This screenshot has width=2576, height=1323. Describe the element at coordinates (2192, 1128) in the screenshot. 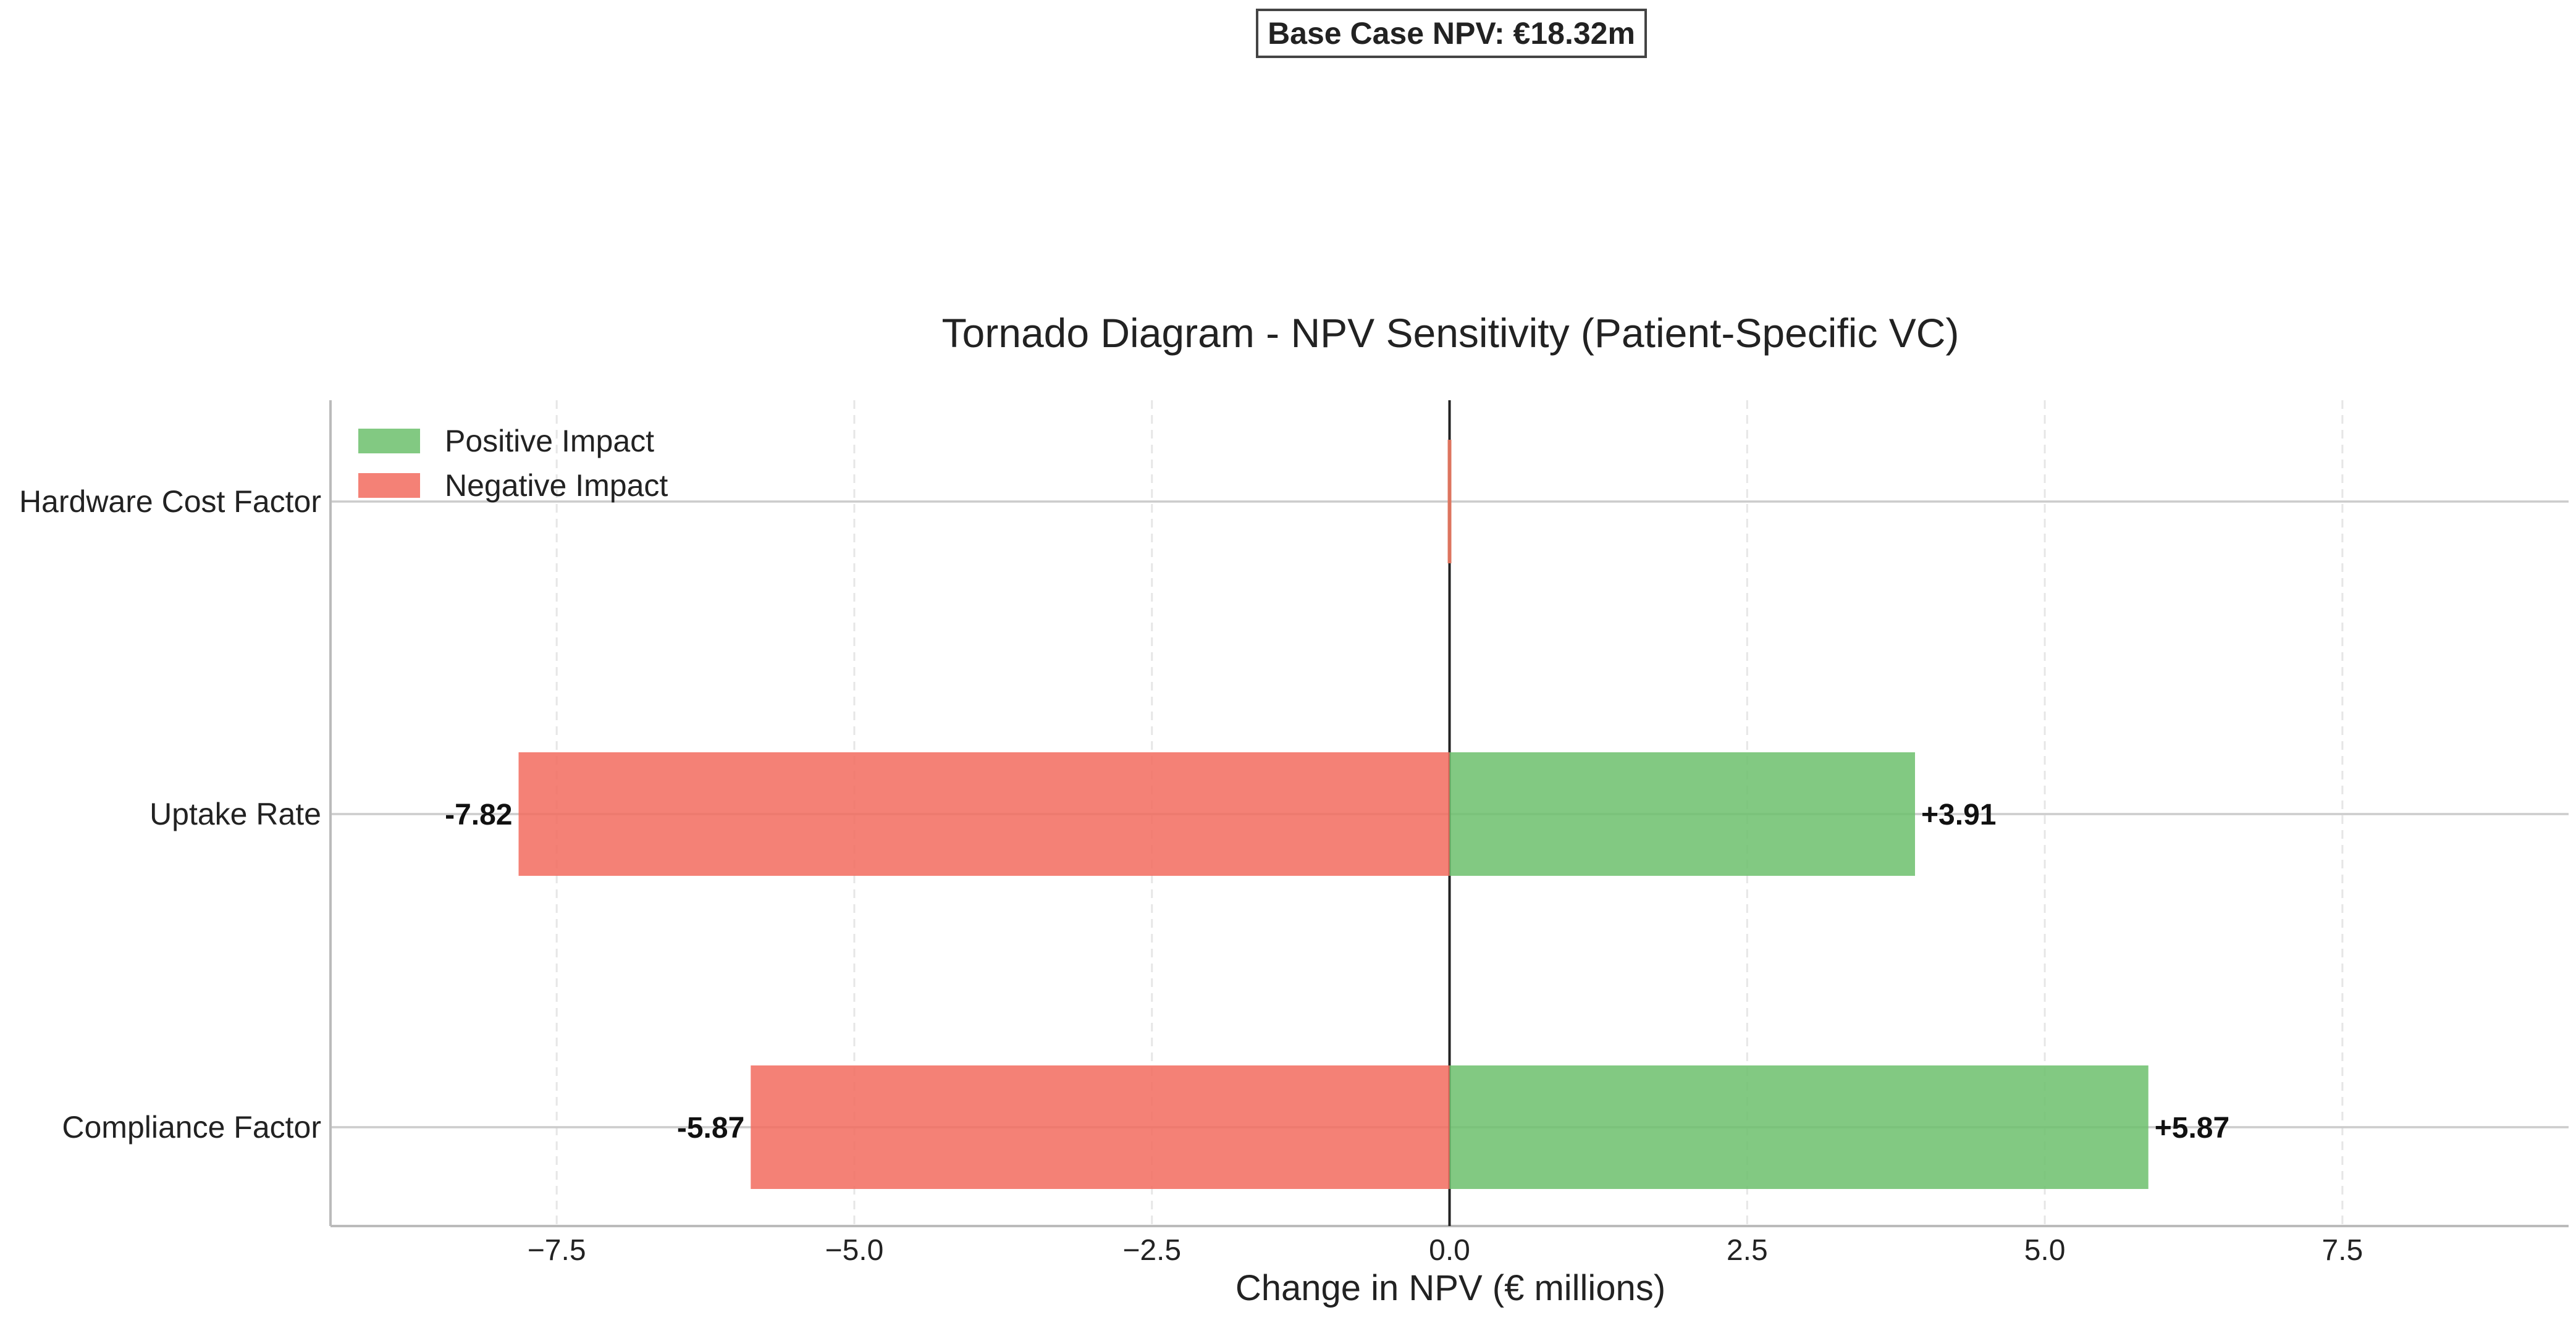

I see `data-label: +5.87` at that location.